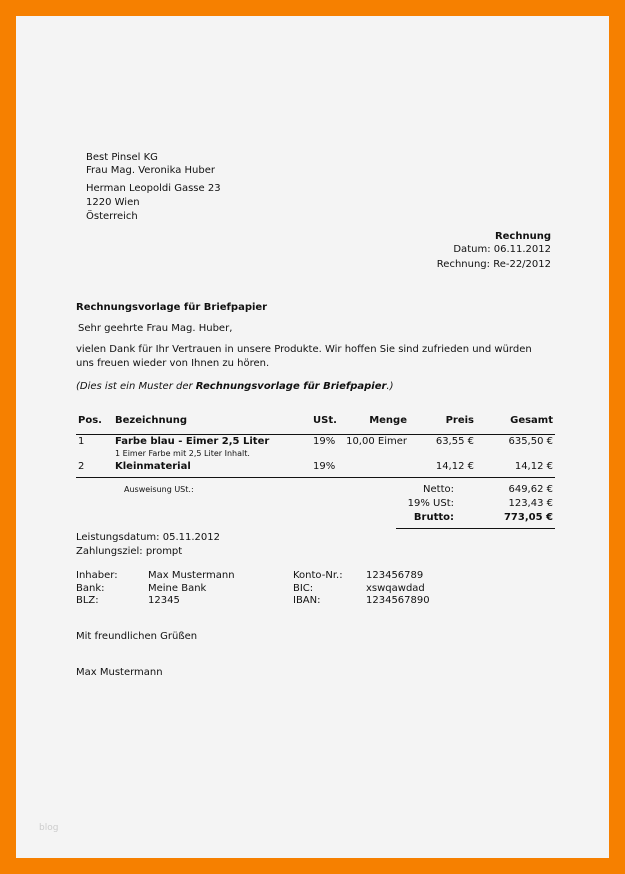 The width and height of the screenshot is (625, 874). I want to click on bank-value: Meine Bank, so click(177, 588).